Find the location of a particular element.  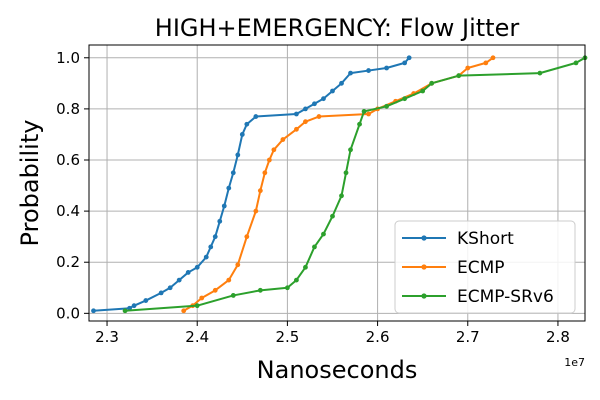

y-tick-label: 0.4 is located at coordinates (68, 211).